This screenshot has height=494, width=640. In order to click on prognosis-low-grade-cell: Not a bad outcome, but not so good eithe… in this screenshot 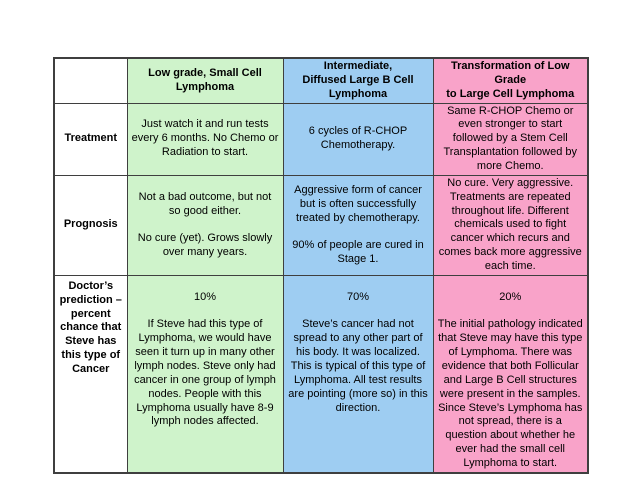, I will do `click(205, 225)`.